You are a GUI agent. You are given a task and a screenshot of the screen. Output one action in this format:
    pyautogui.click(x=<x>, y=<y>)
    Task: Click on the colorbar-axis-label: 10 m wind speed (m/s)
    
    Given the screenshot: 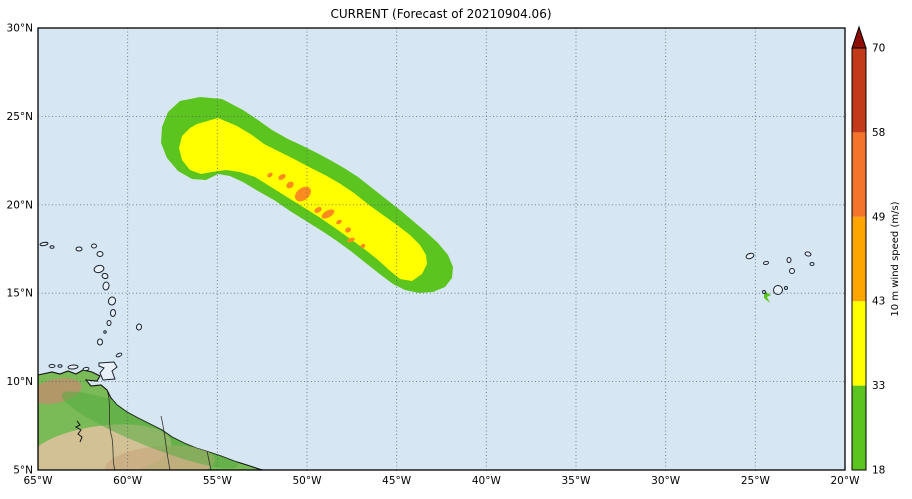 What is the action you would take?
    pyautogui.click(x=895, y=258)
    